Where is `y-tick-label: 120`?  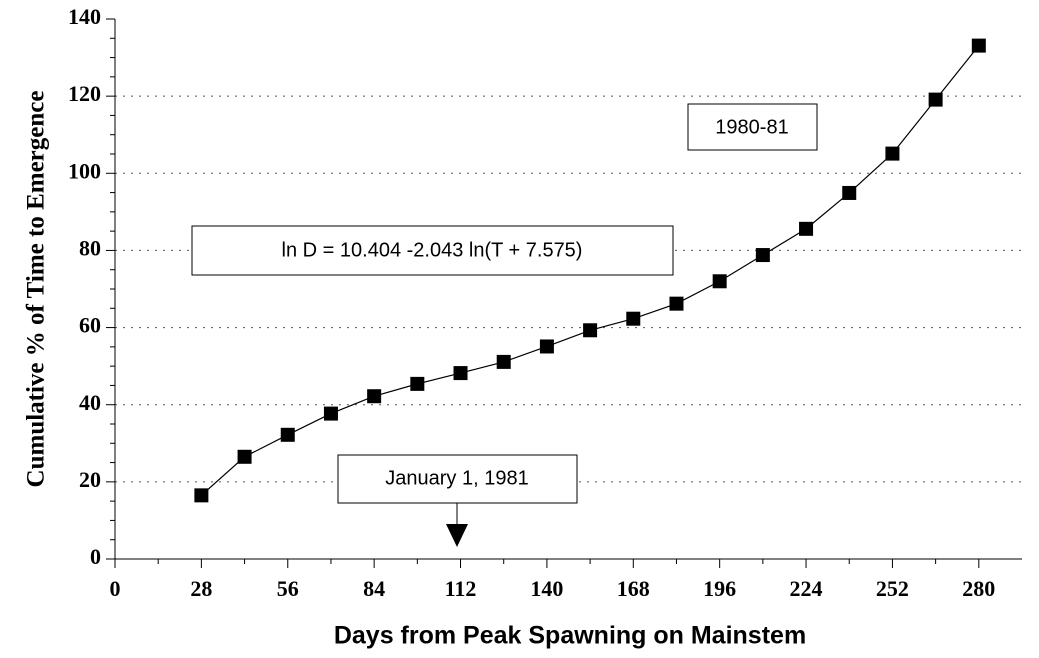 y-tick-label: 120 is located at coordinates (84, 93).